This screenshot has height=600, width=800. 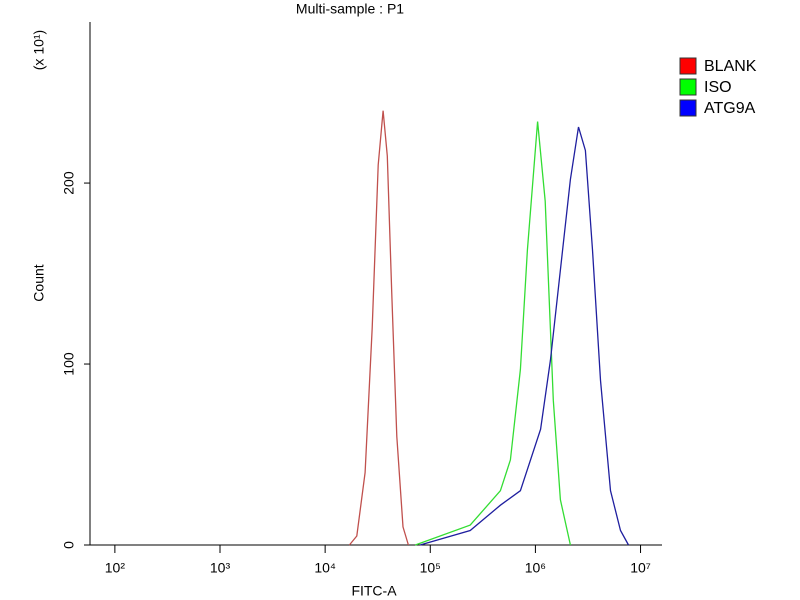 I want to click on x-tick-label: 10², so click(x=115, y=568).